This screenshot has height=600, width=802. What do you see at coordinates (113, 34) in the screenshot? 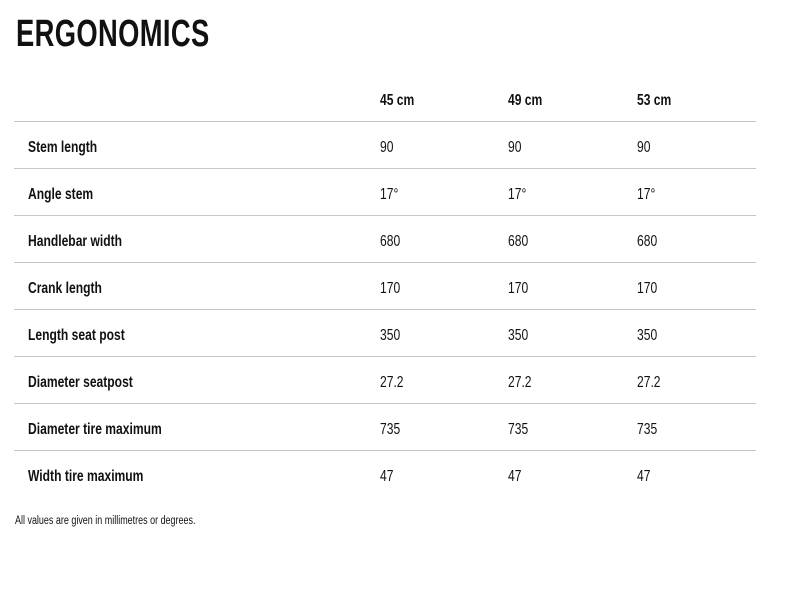
I see `page-title-text: ERGONOMICS` at bounding box center [113, 34].